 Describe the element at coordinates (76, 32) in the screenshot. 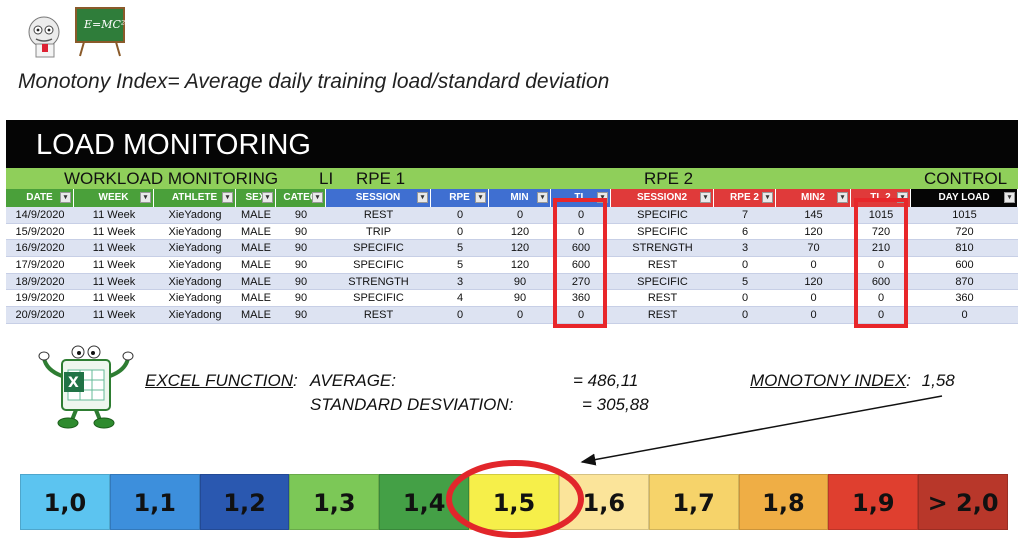

I see `professor-chalkboard-icon: E=MC²` at that location.